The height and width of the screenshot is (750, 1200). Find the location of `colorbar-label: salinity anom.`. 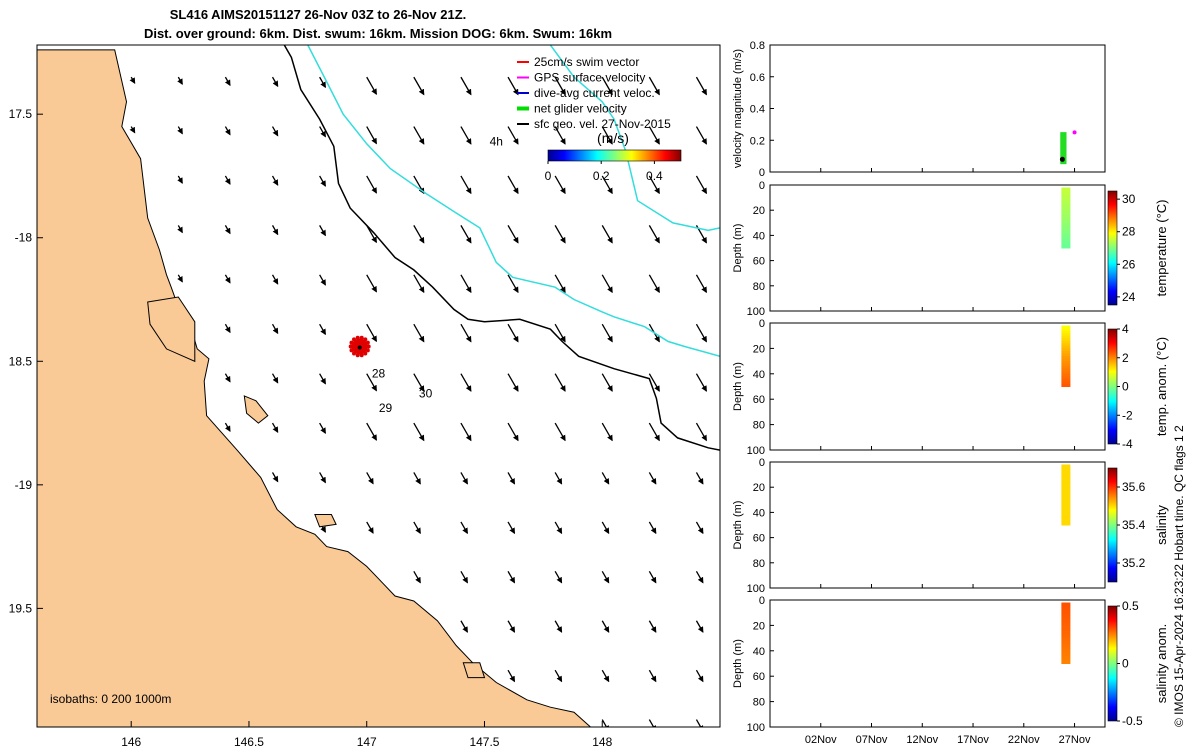

colorbar-label: salinity anom. is located at coordinates (1161, 663).